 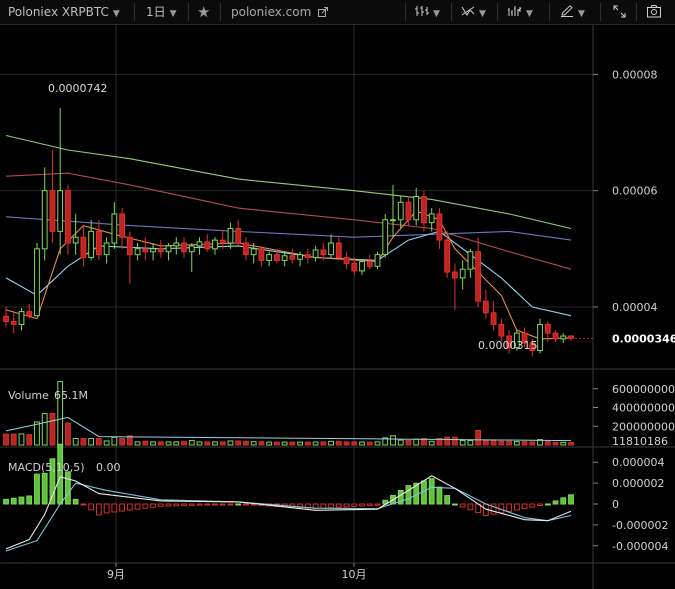 I want to click on volume-tick-label: 200000000, so click(x=643, y=426).